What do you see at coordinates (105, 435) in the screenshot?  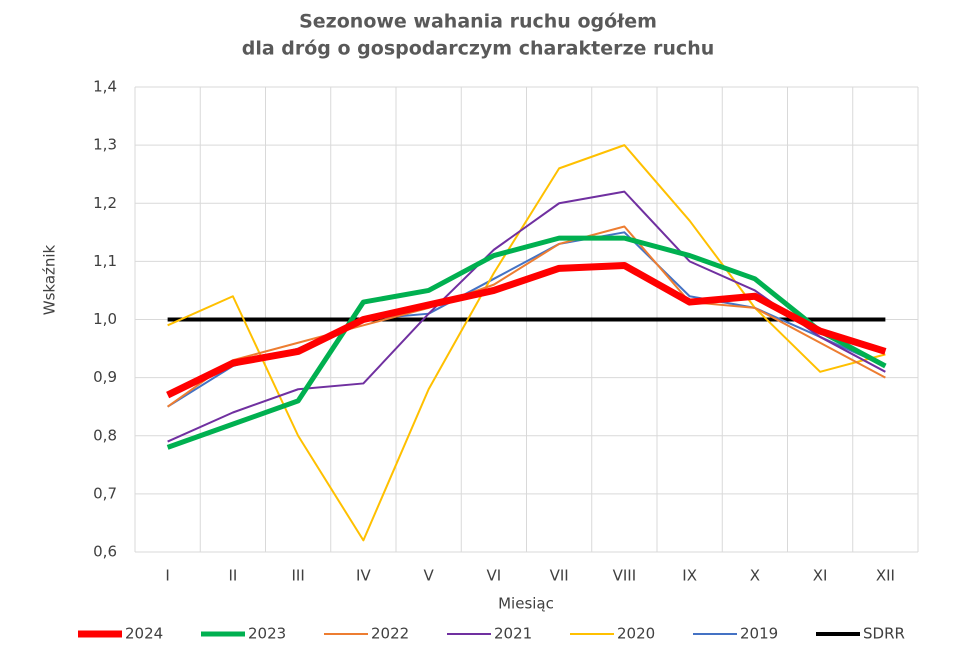 I see `y-tick-label: 0,8` at bounding box center [105, 435].